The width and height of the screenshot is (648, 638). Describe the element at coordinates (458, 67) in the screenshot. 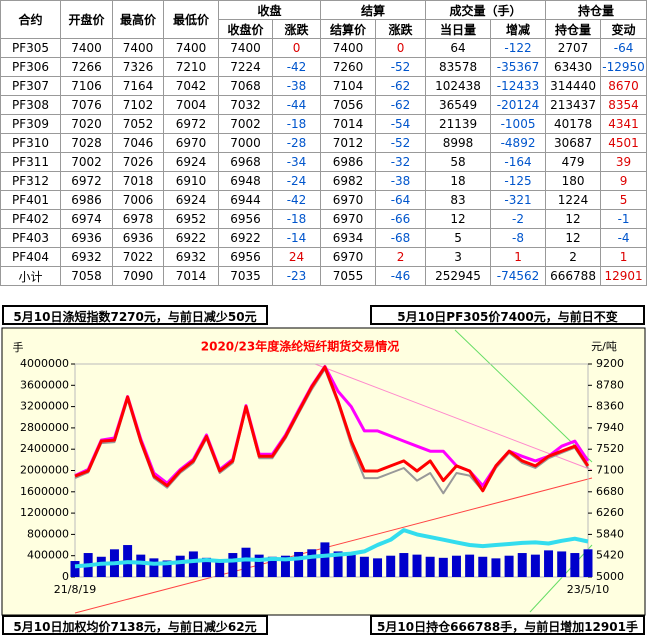

I see `cell: 83578` at that location.